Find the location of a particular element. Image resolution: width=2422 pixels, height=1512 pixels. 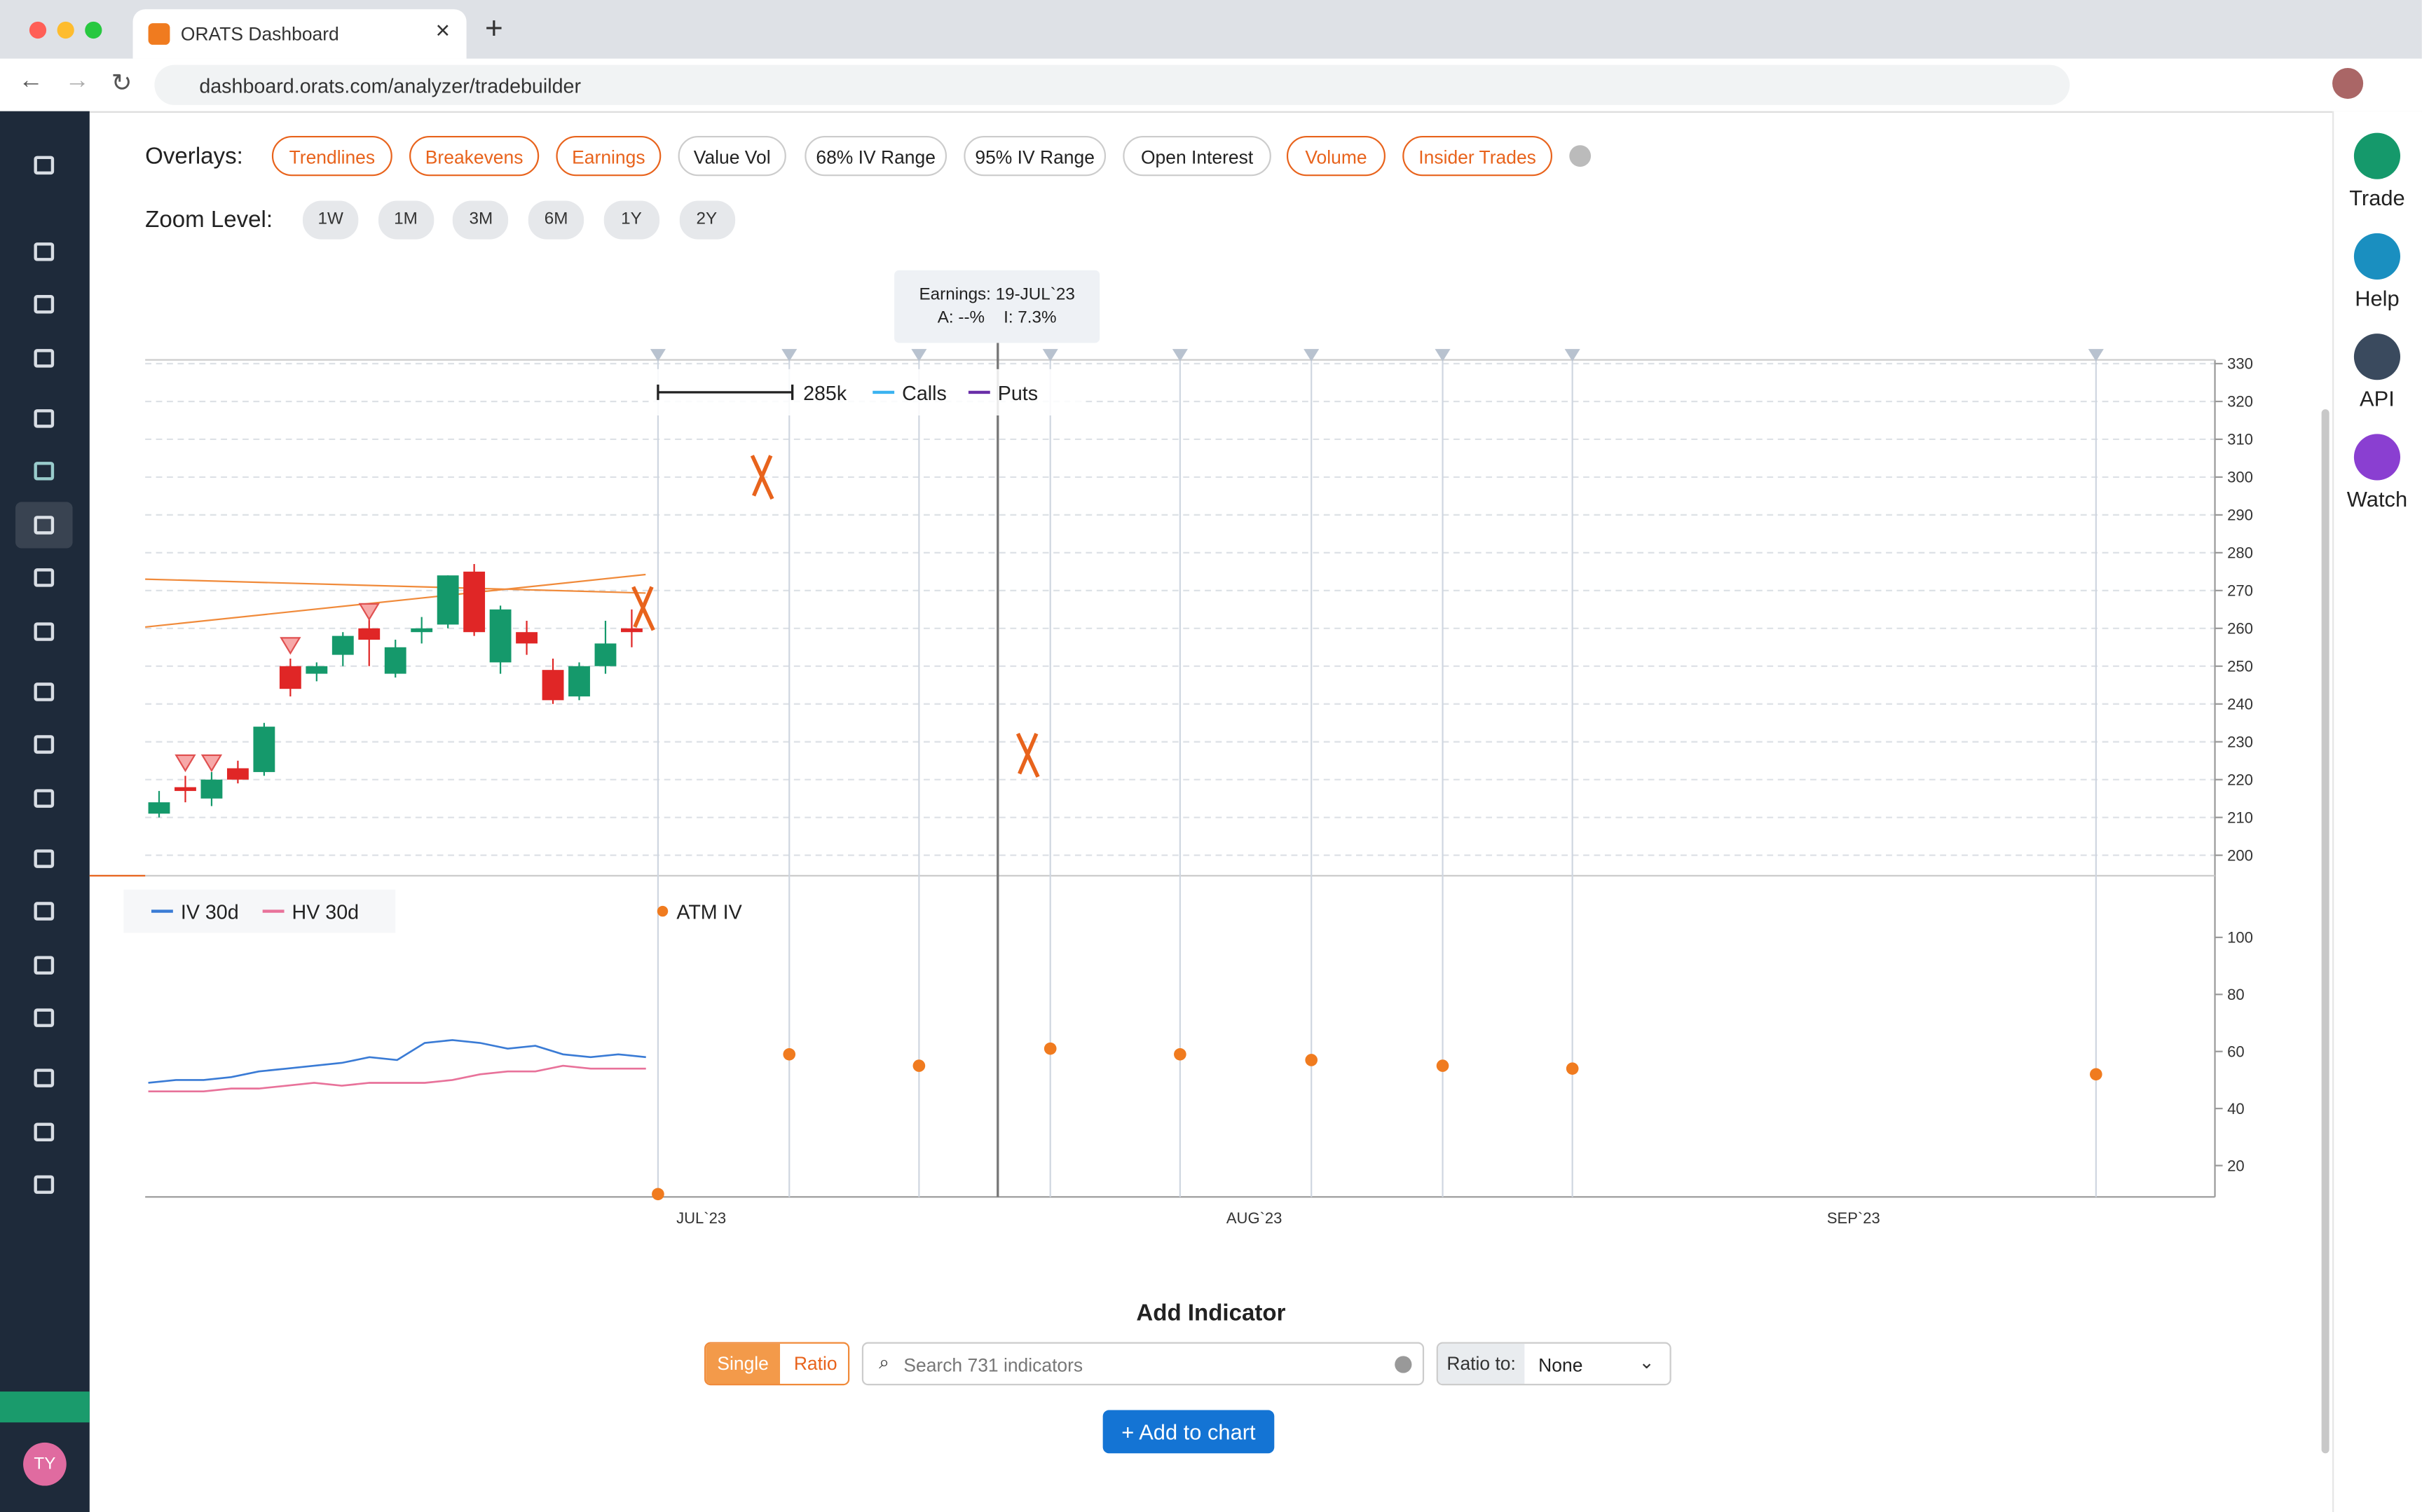

panel-button: Trade is located at coordinates (2377, 171).